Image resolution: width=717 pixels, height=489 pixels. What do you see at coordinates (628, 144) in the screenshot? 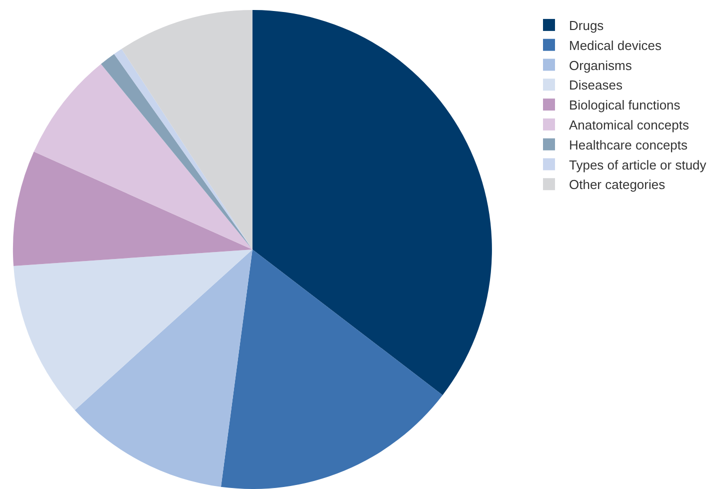
I see `legend-label: Healthcare concepts` at bounding box center [628, 144].